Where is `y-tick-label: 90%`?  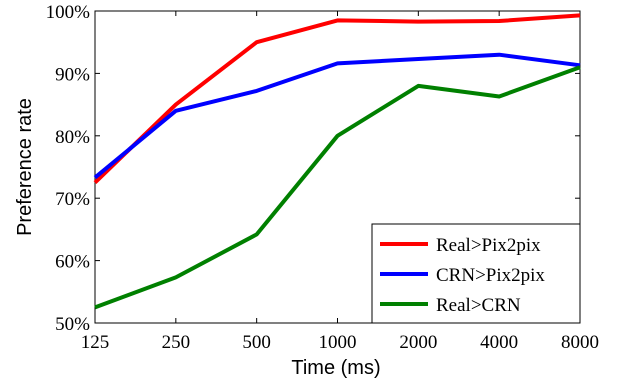 y-tick-label: 90% is located at coordinates (72, 74).